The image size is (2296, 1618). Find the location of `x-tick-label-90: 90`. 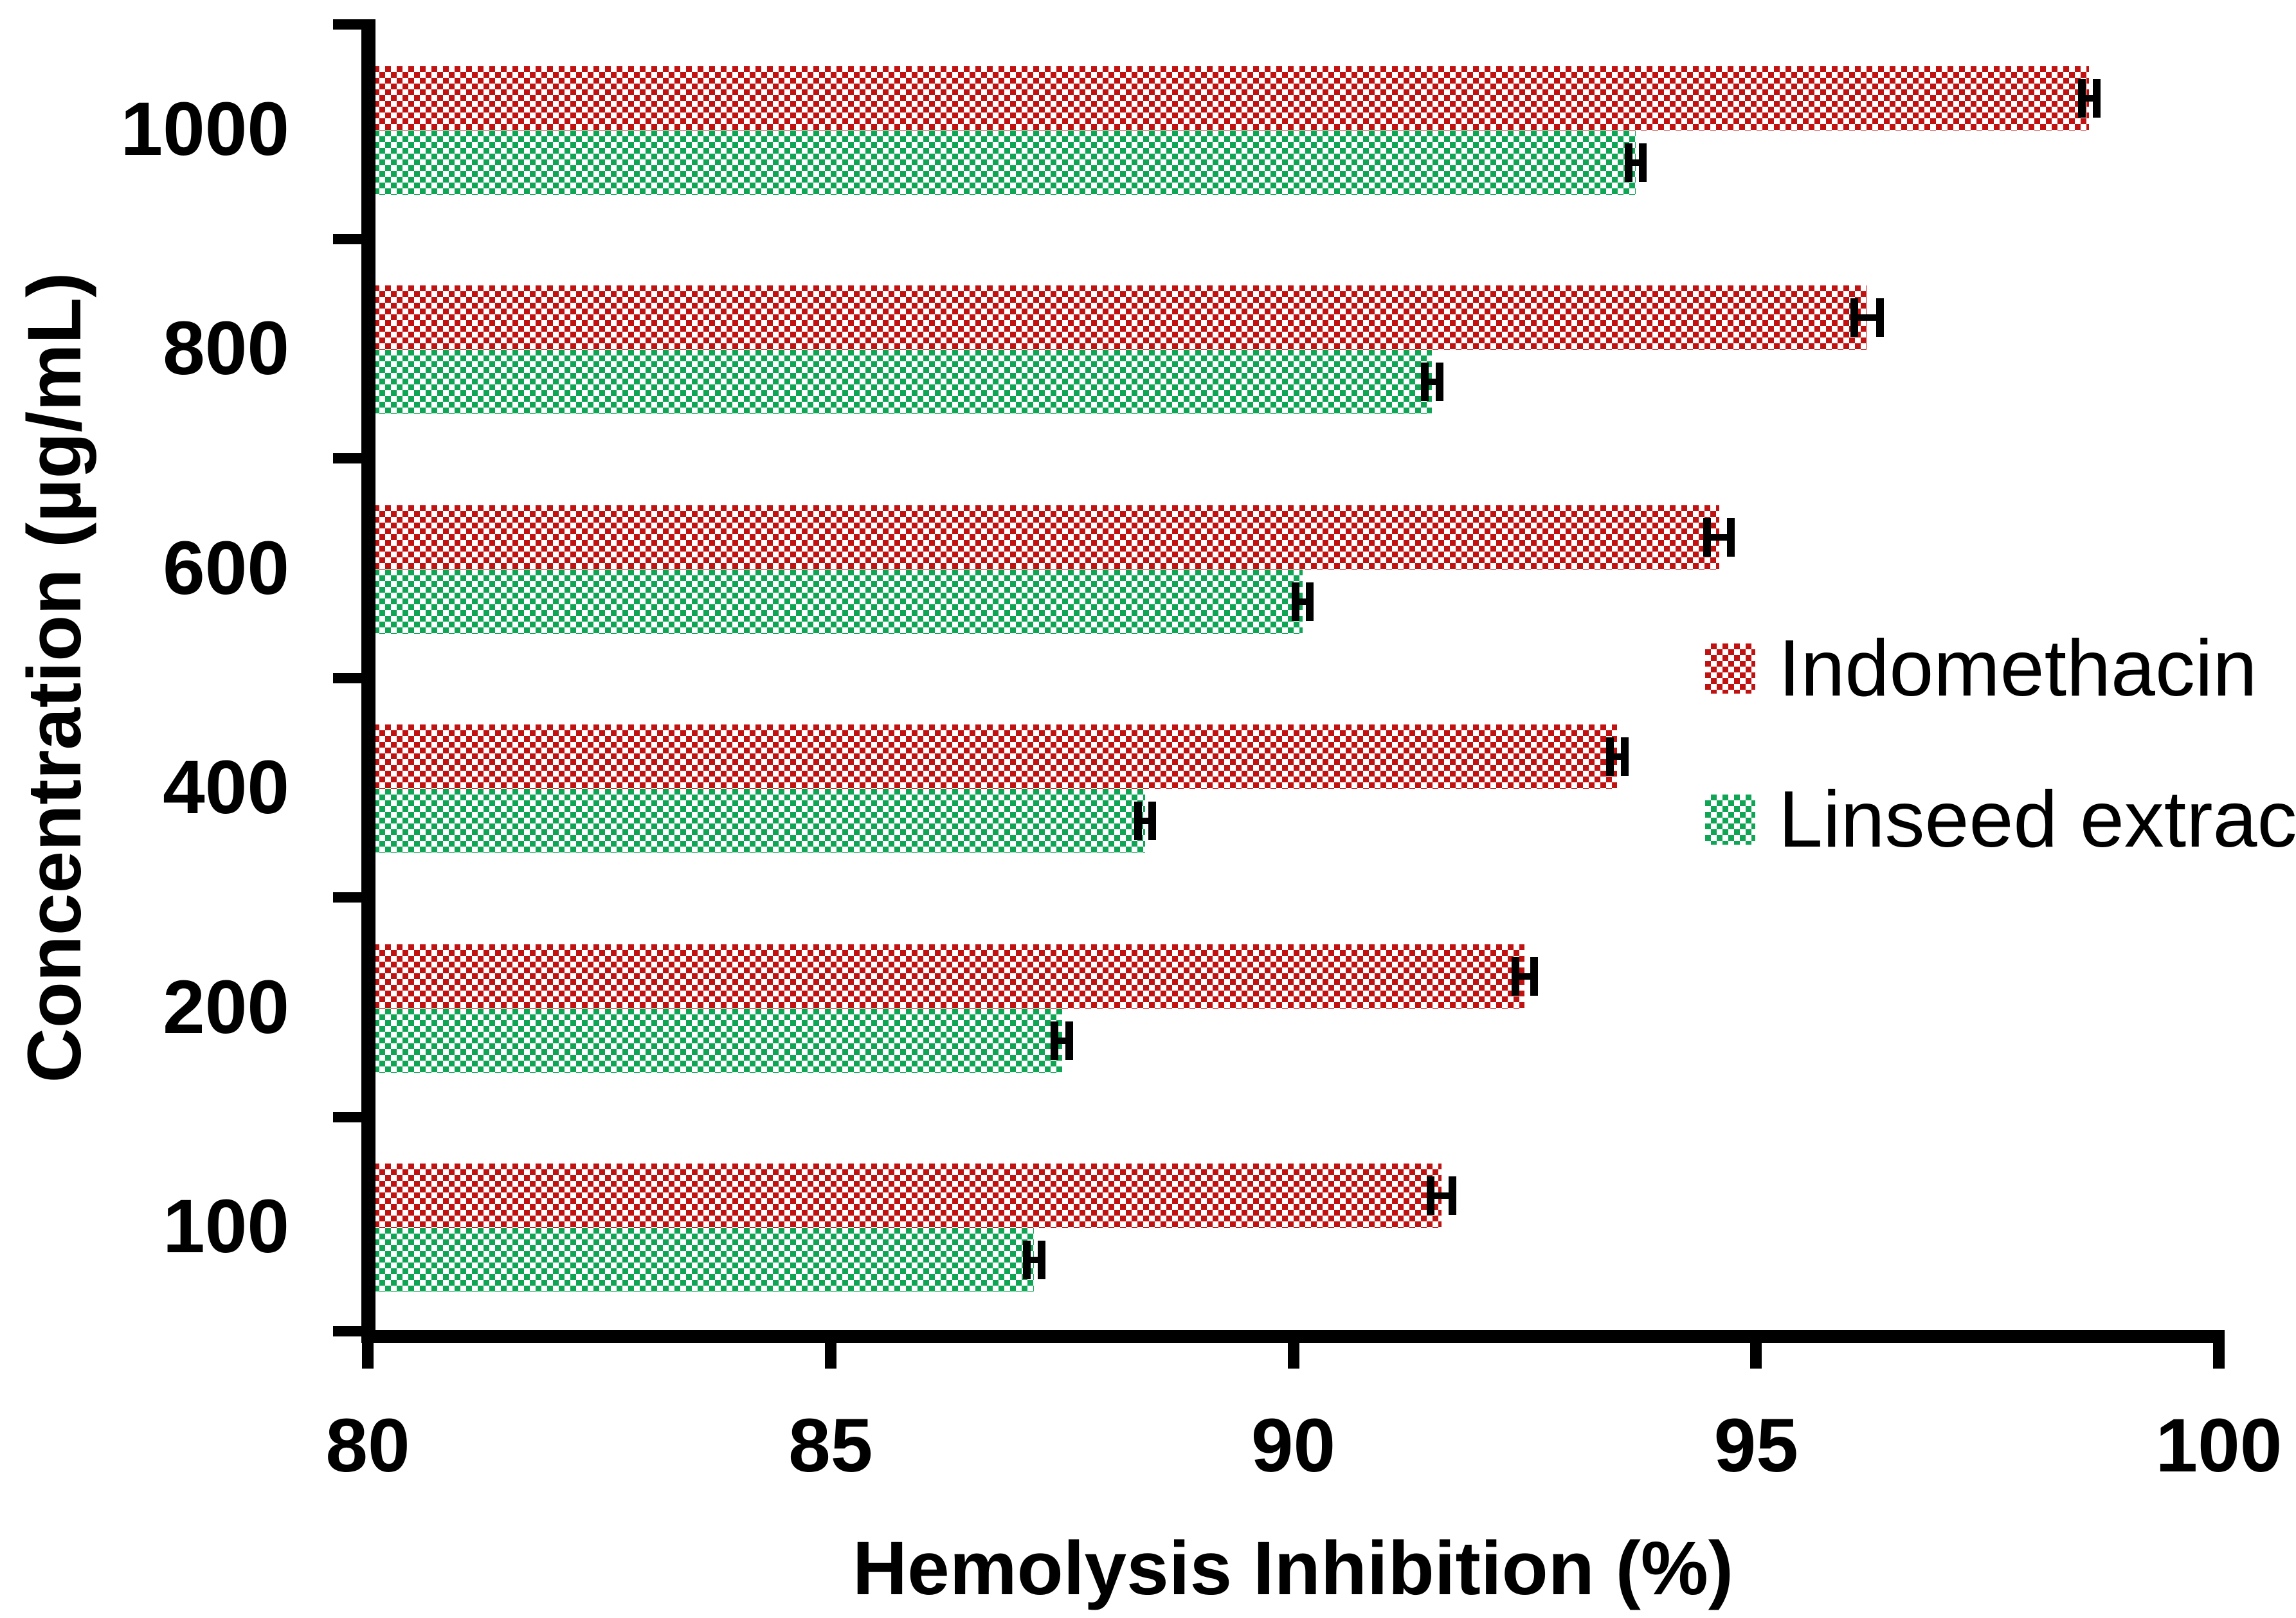

x-tick-label-90: 90 is located at coordinates (1293, 1445).